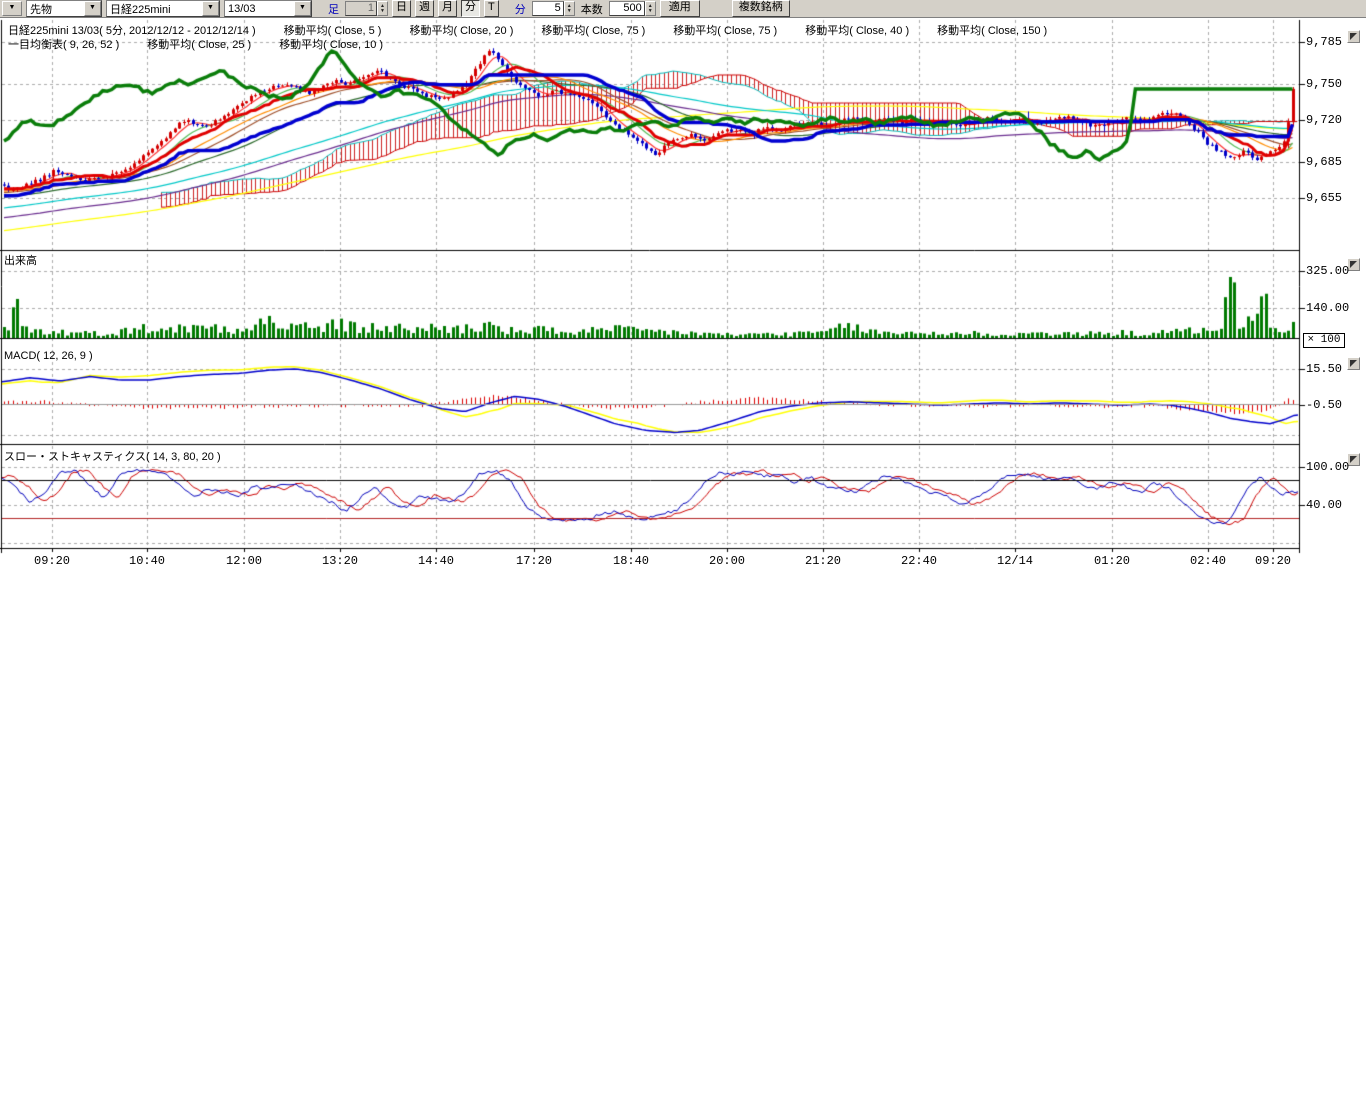  What do you see at coordinates (992, 31) in the screenshot?
I see `ma150-legend: 移動平均( Close, 150 )` at bounding box center [992, 31].